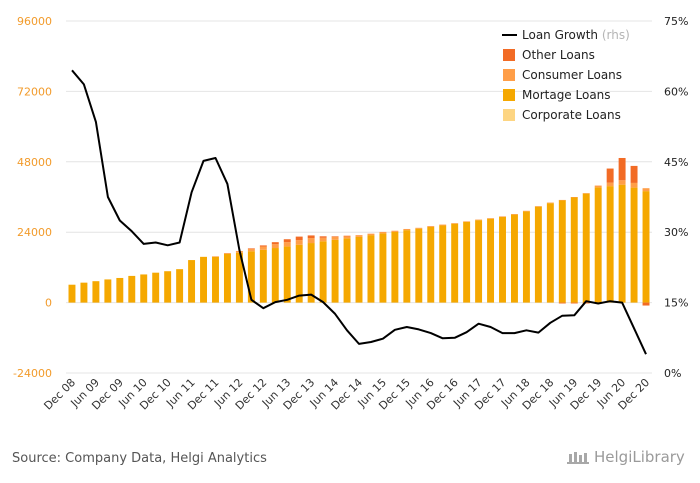 The image size is (700, 483). What do you see at coordinates (48, 303) in the screenshot?
I see `y-left-tick-label: 0` at bounding box center [48, 303].